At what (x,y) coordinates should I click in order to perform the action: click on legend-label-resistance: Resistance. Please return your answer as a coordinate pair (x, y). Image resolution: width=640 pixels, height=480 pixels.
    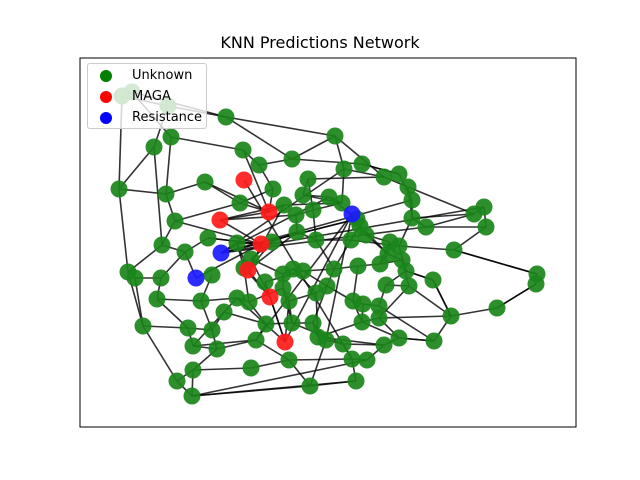
    Looking at the image, I should click on (167, 117).